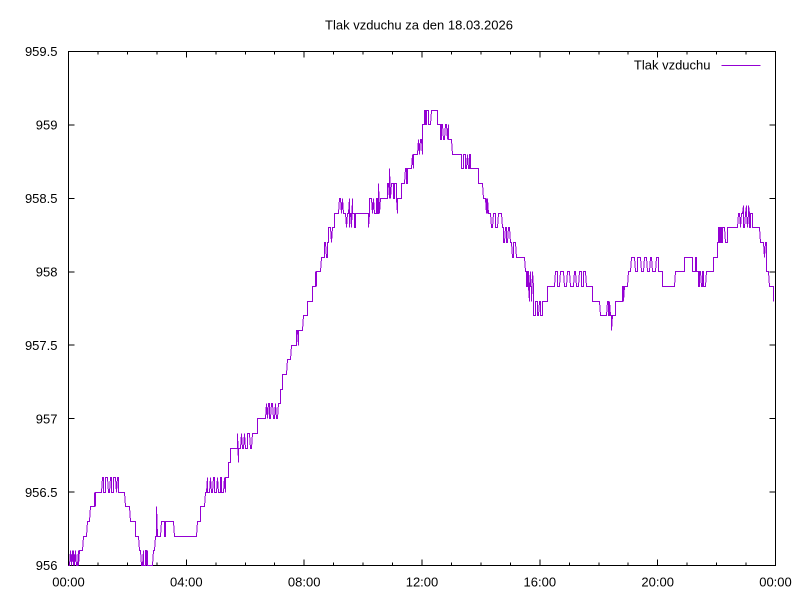 This screenshot has height=600, width=800. Describe the element at coordinates (47, 418) in the screenshot. I see `svg-text: 957` at that location.